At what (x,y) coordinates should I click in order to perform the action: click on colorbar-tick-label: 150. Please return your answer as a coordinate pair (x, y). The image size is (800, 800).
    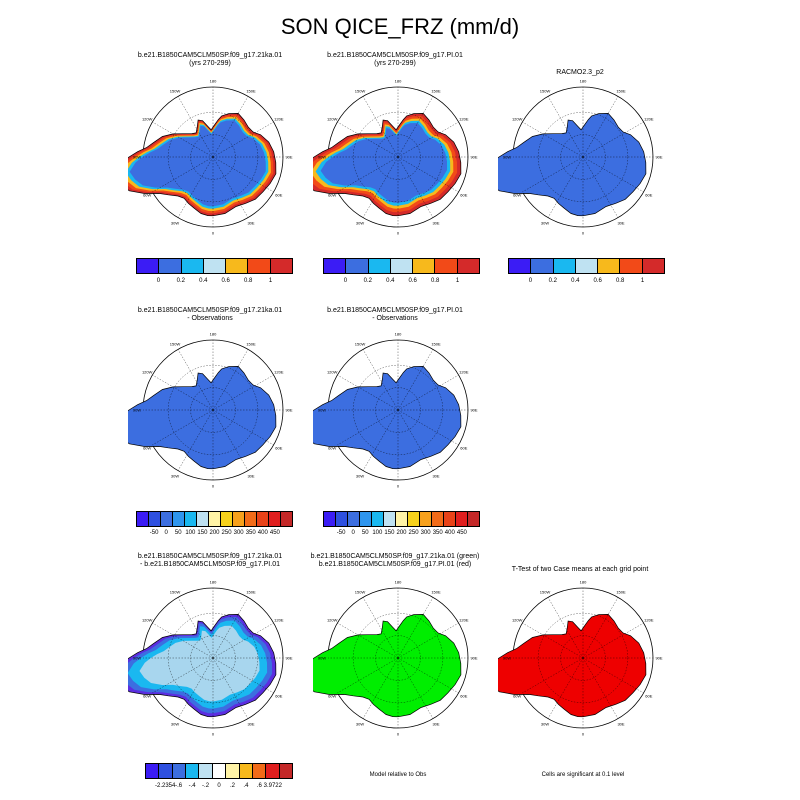
    Looking at the image, I should click on (202, 533).